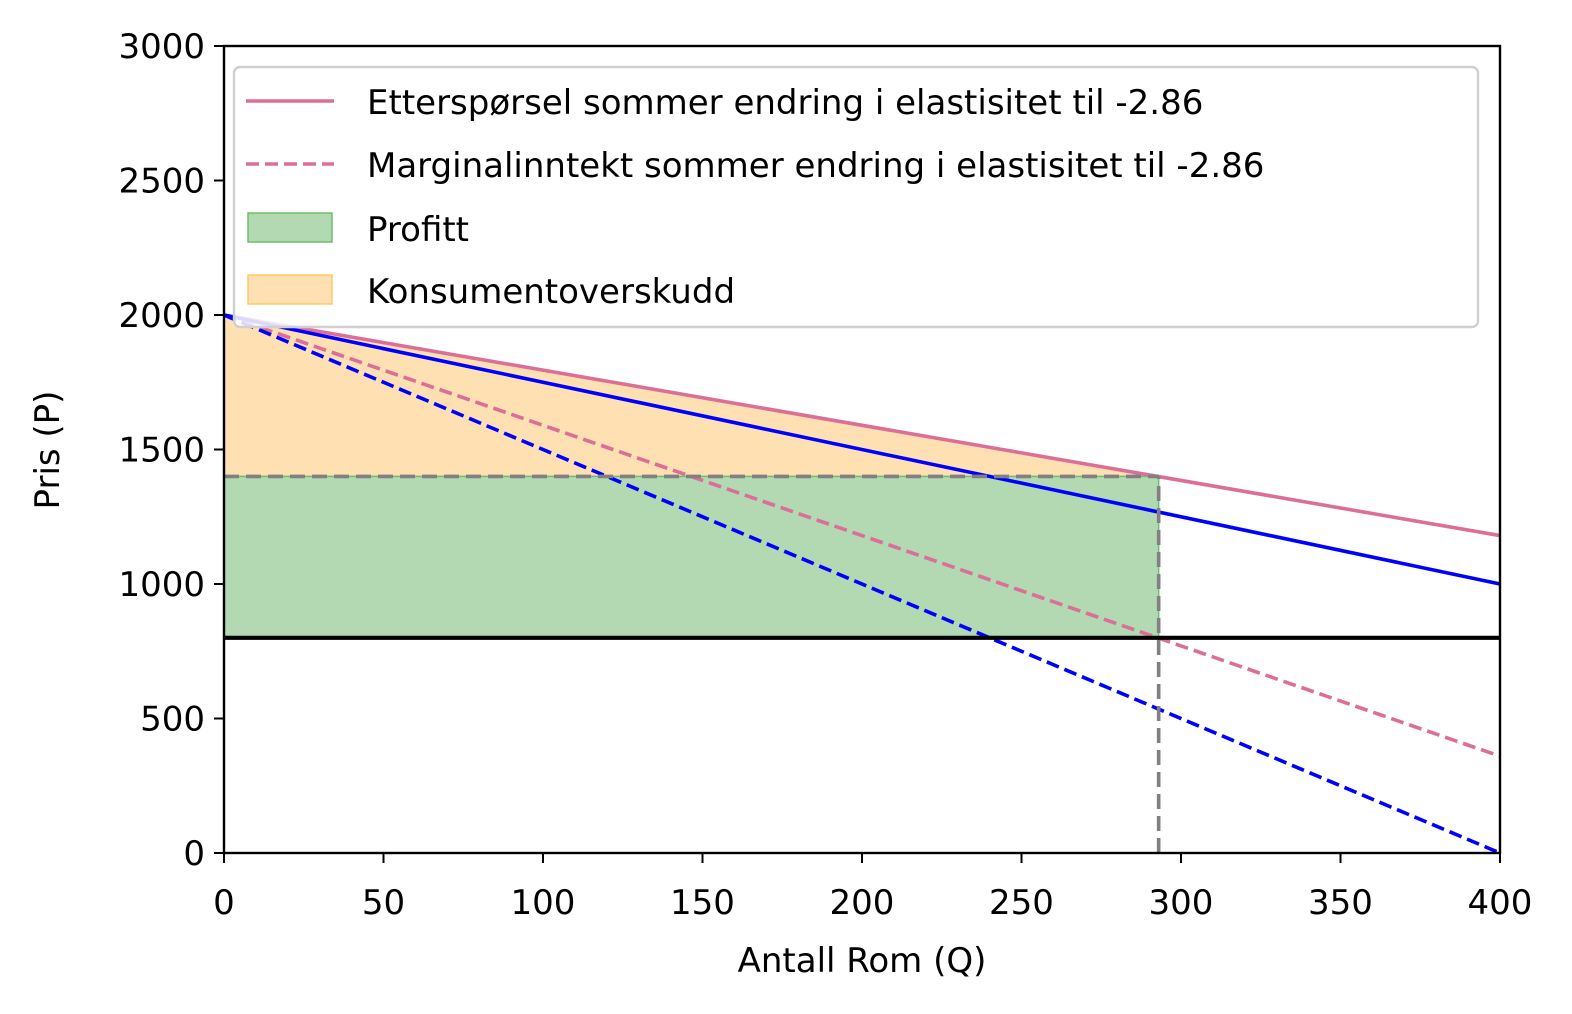  I want to click on legend-profit-label: Profitt, so click(418, 230).